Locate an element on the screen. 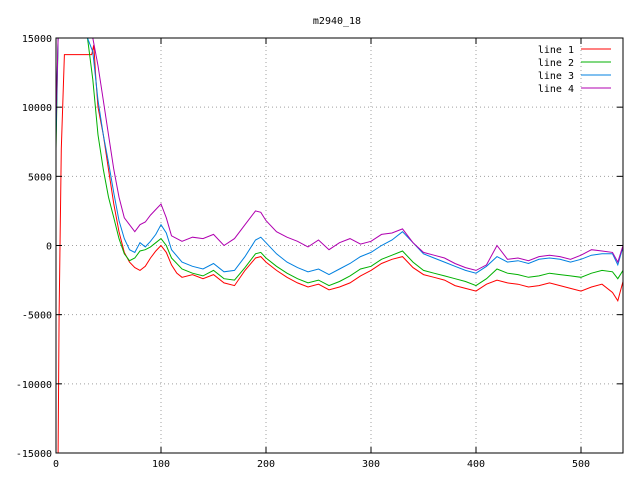  legend-label: line 4 is located at coordinates (556, 89).